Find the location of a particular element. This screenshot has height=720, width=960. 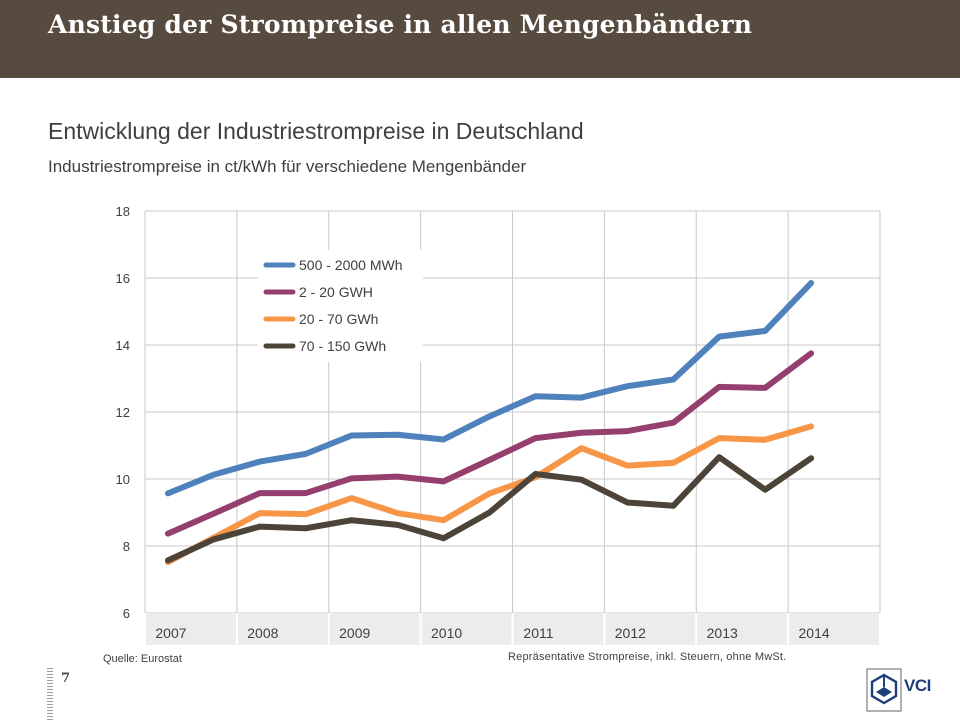

x-tick-label: 2014 is located at coordinates (814, 633).